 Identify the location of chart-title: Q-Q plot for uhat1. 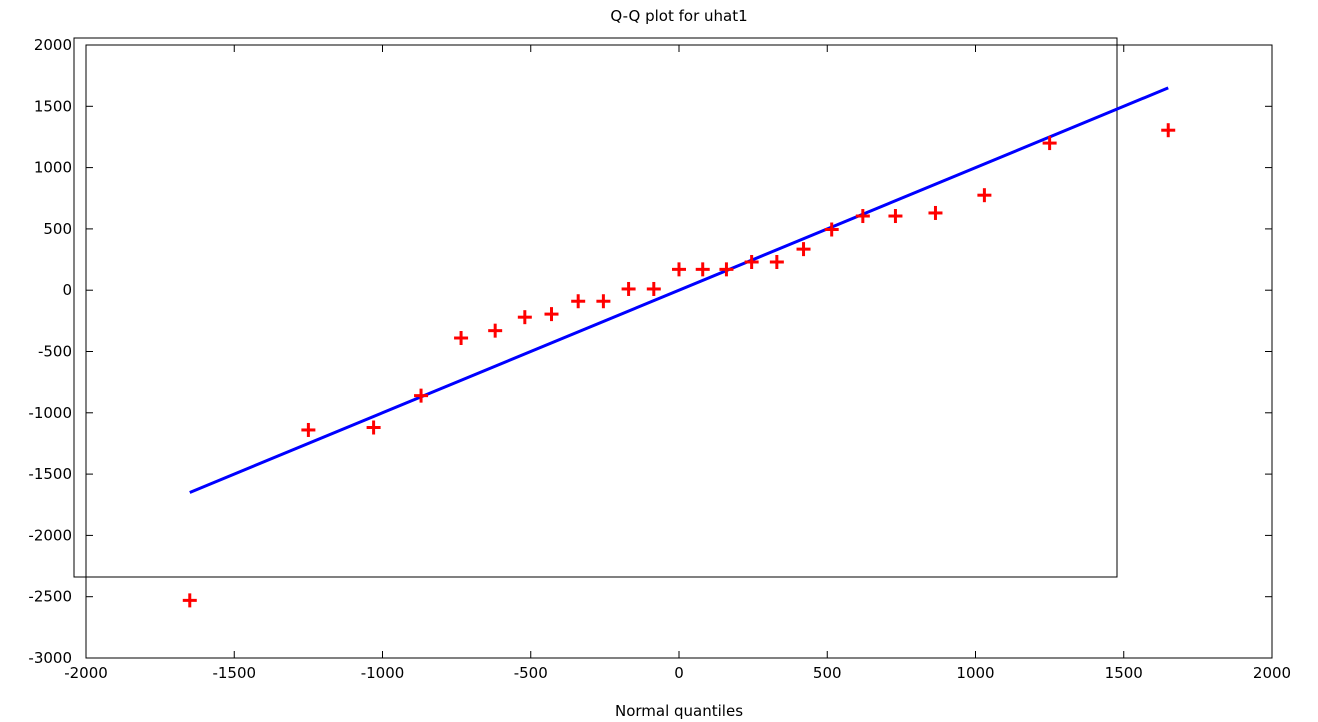
(678, 16).